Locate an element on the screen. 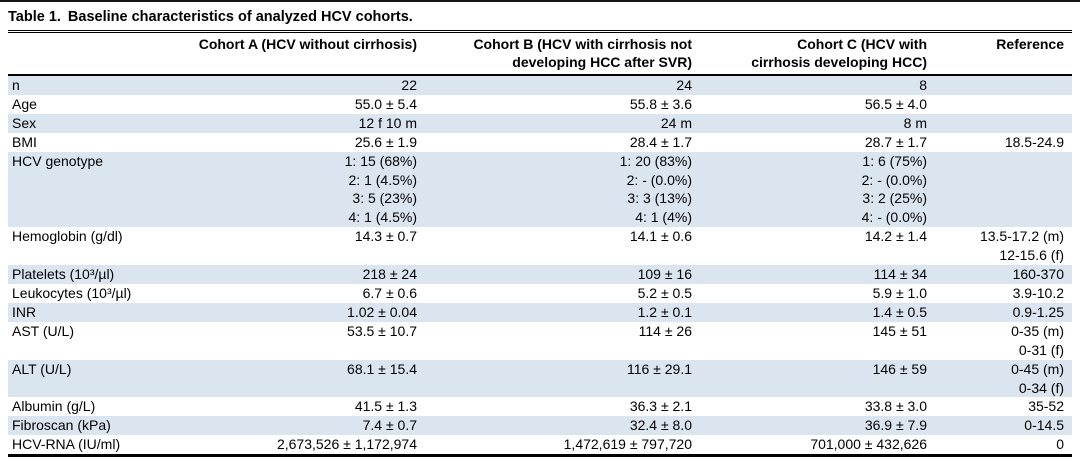  value-cell-cohort_b: 32.4 ± 8.0 is located at coordinates (660, 425).